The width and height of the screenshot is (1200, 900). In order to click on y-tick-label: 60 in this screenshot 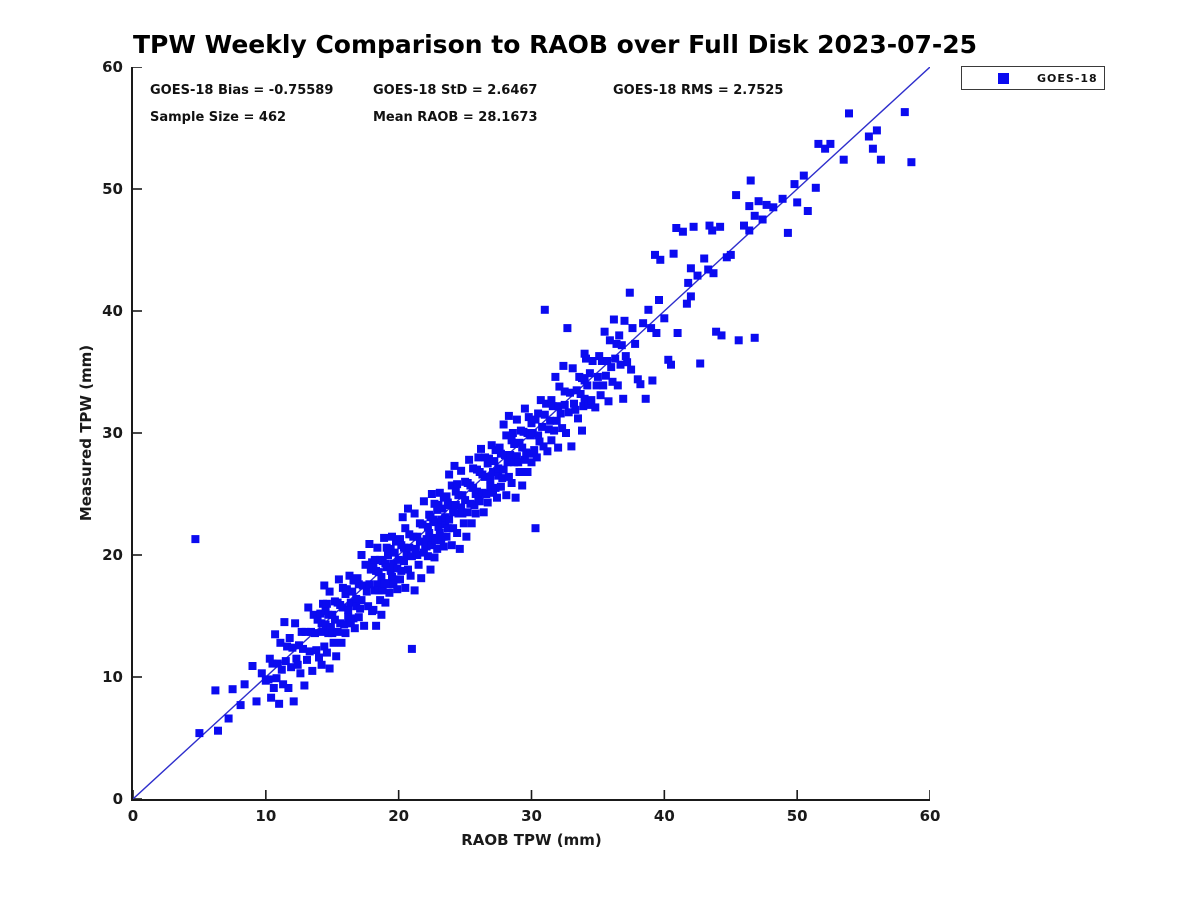, I will do `click(112, 67)`.